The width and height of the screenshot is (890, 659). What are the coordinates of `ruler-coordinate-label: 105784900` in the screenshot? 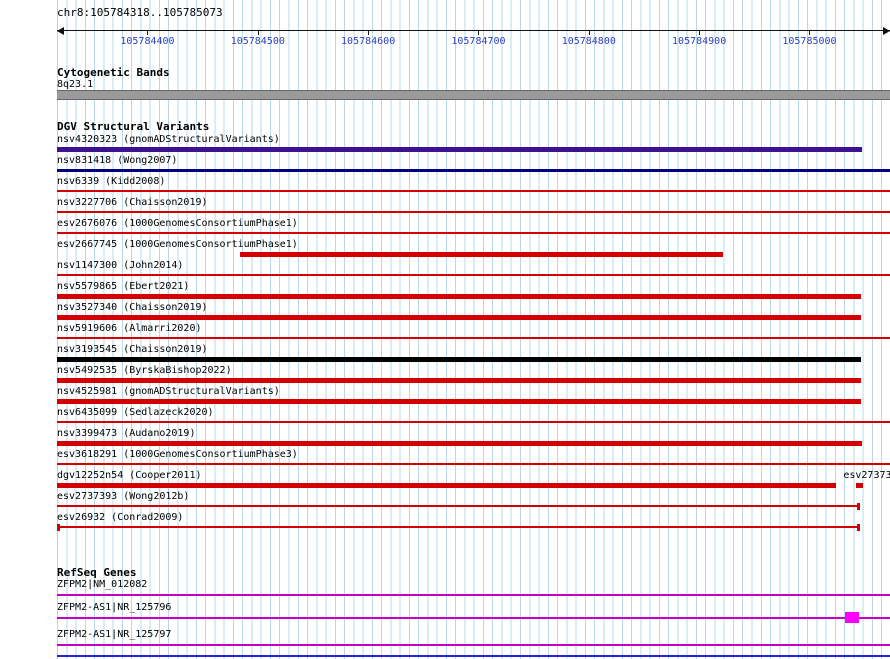 It's located at (699, 41).